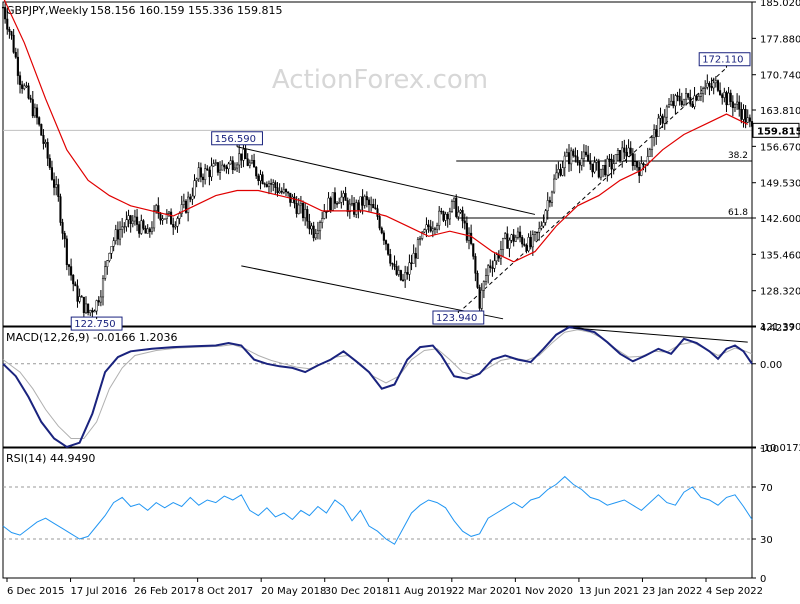 The height and width of the screenshot is (604, 800). I want to click on x-tick-label: 4 Sep 2022, so click(734, 591).